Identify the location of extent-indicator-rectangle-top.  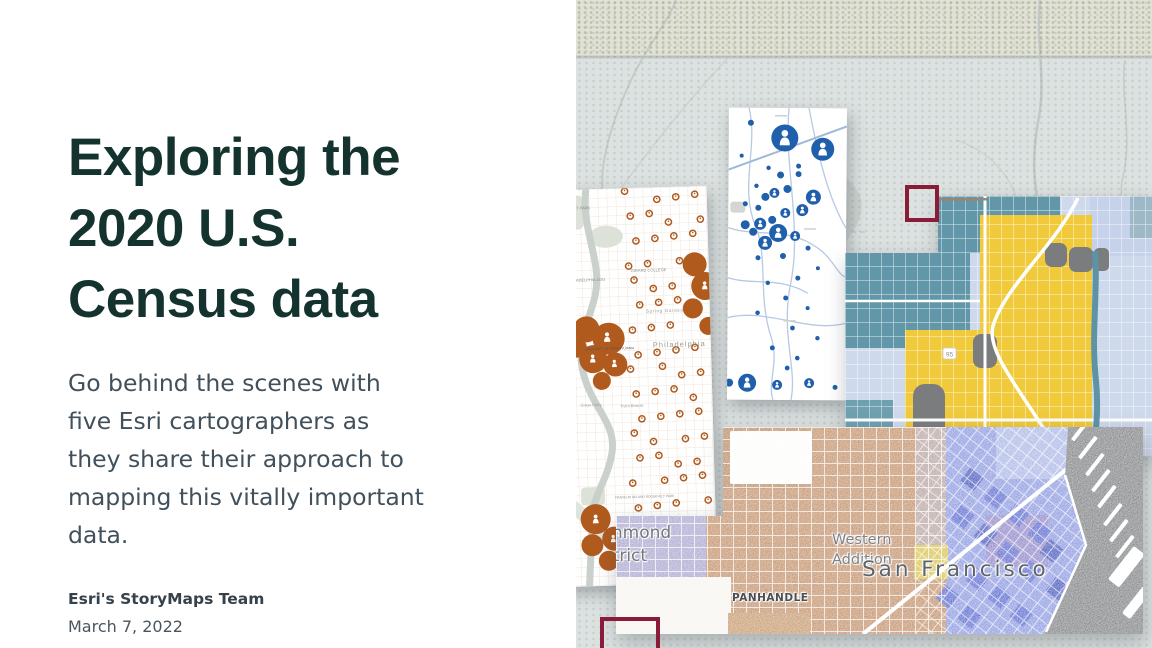
(922, 203).